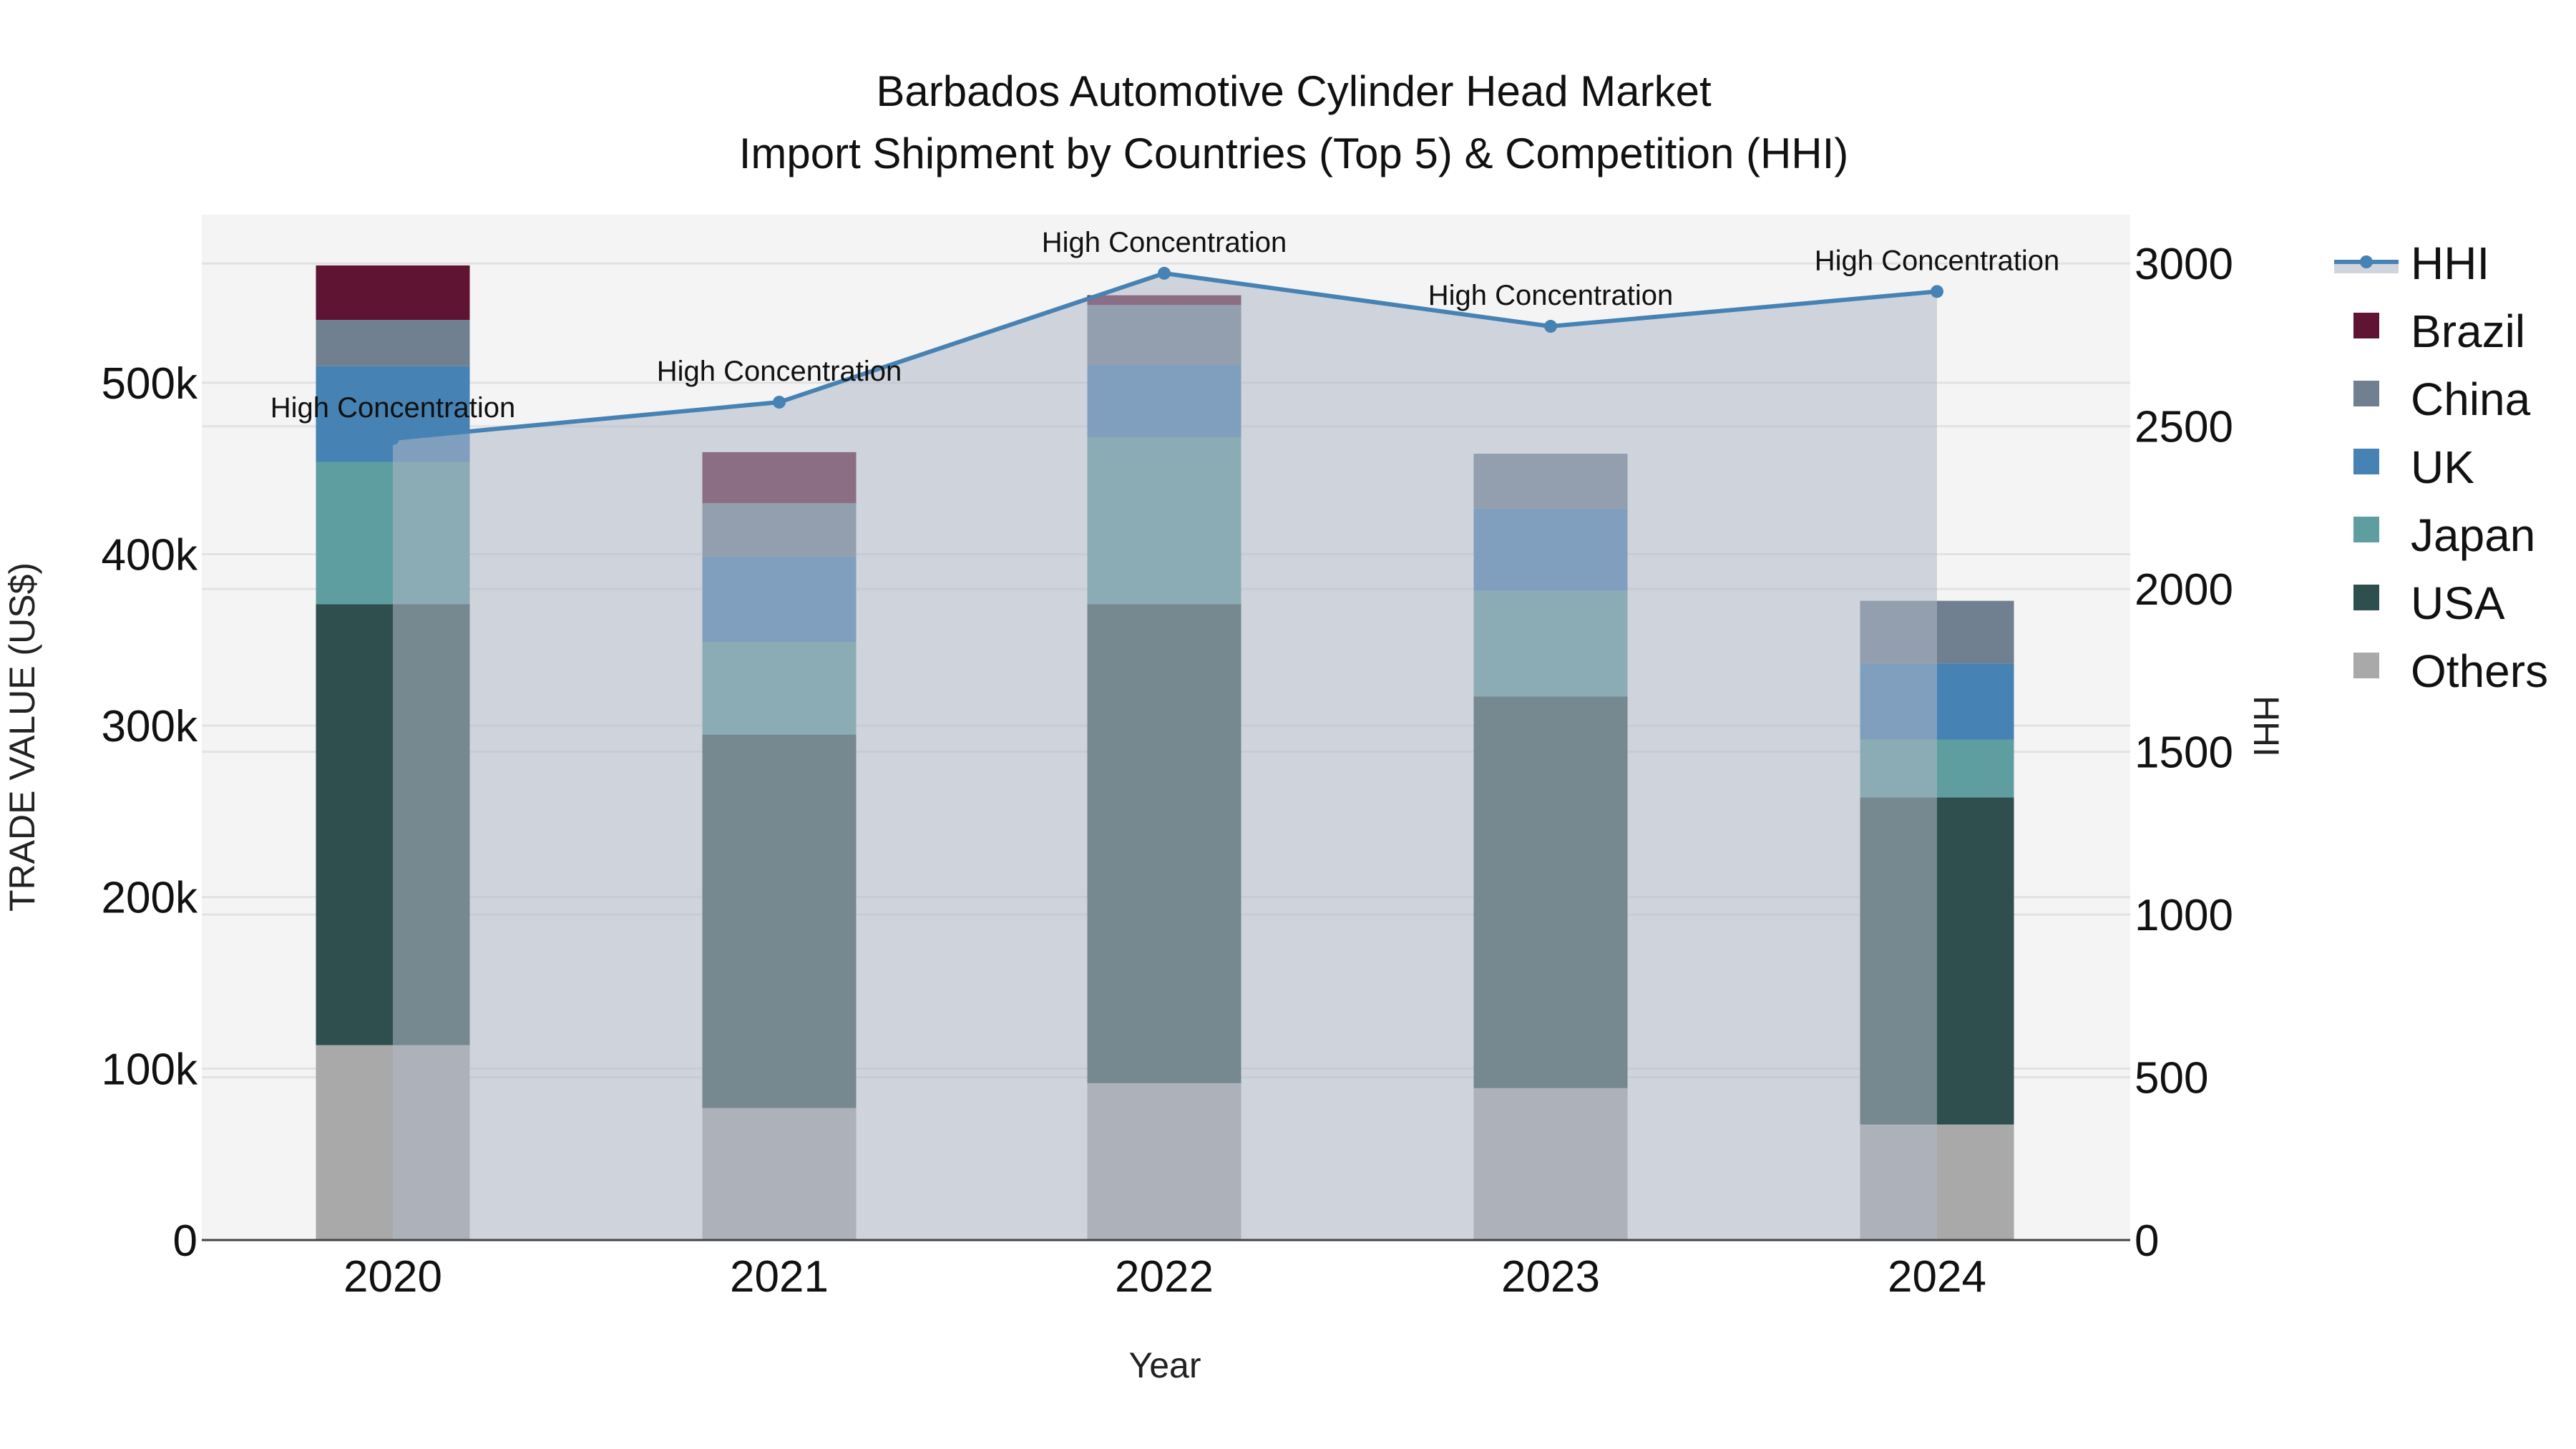  I want to click on y-tick-label: 100k, so click(150, 1069).